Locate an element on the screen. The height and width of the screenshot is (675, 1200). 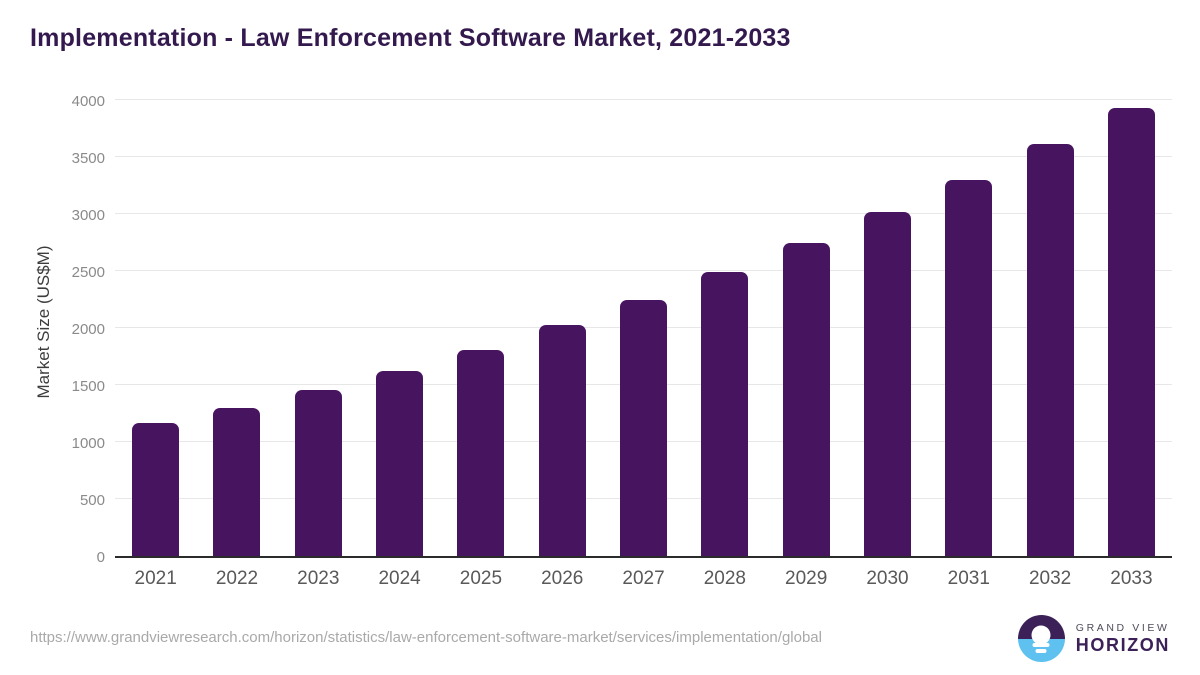
bar-2027 is located at coordinates (644, 428).